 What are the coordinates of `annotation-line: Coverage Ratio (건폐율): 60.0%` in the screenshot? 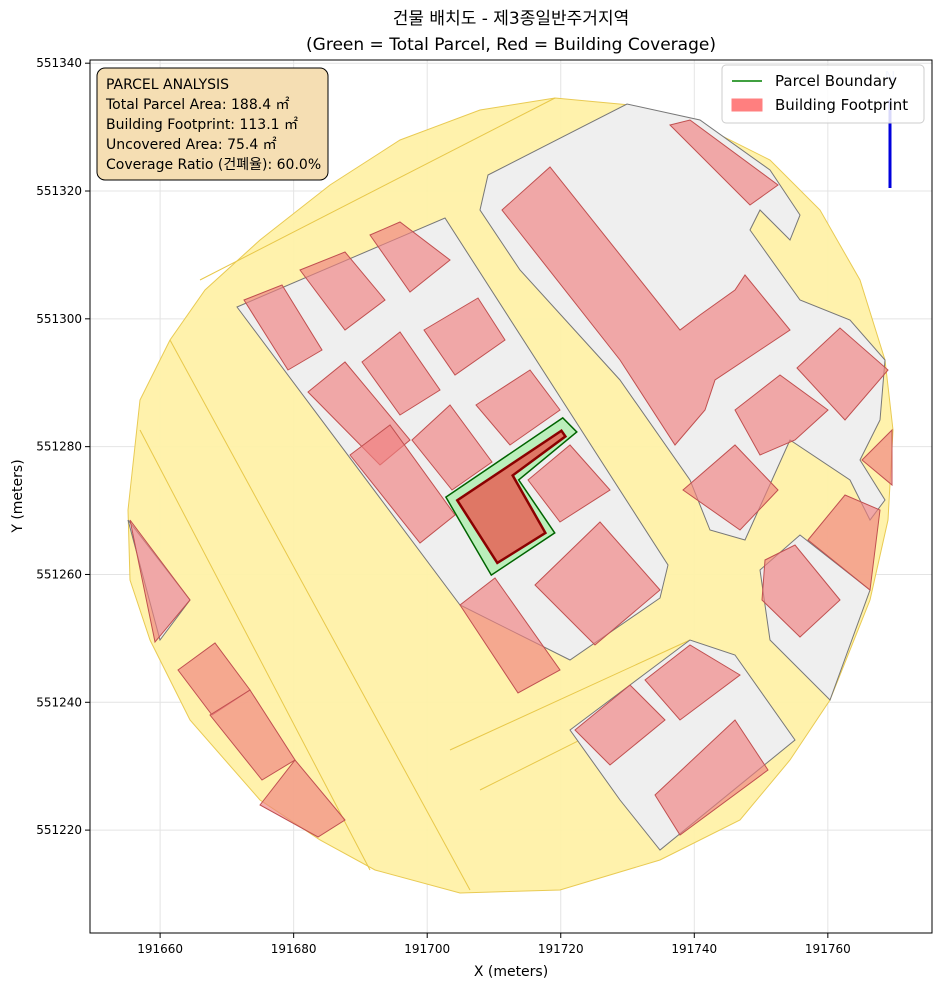 It's located at (213, 165).